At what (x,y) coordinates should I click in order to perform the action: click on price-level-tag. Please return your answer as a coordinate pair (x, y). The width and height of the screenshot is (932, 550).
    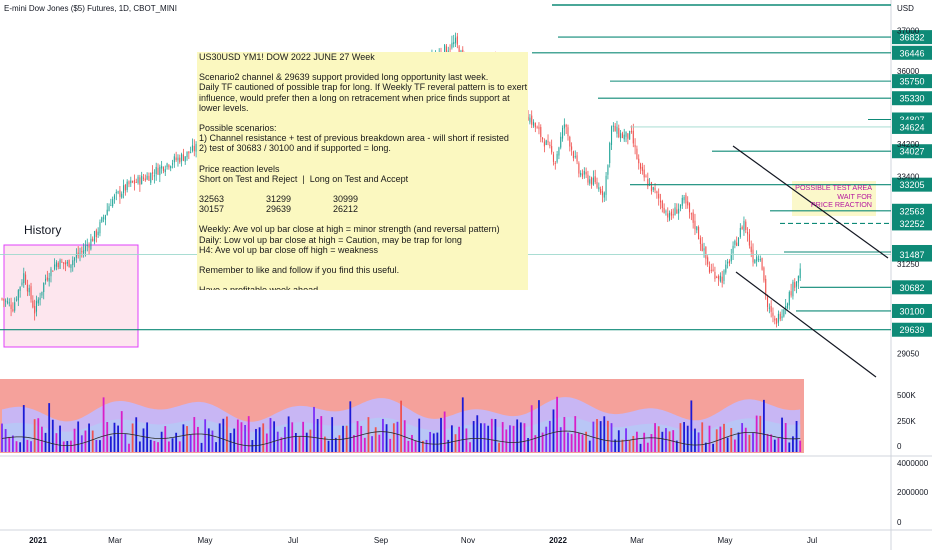
    Looking at the image, I should click on (912, 184).